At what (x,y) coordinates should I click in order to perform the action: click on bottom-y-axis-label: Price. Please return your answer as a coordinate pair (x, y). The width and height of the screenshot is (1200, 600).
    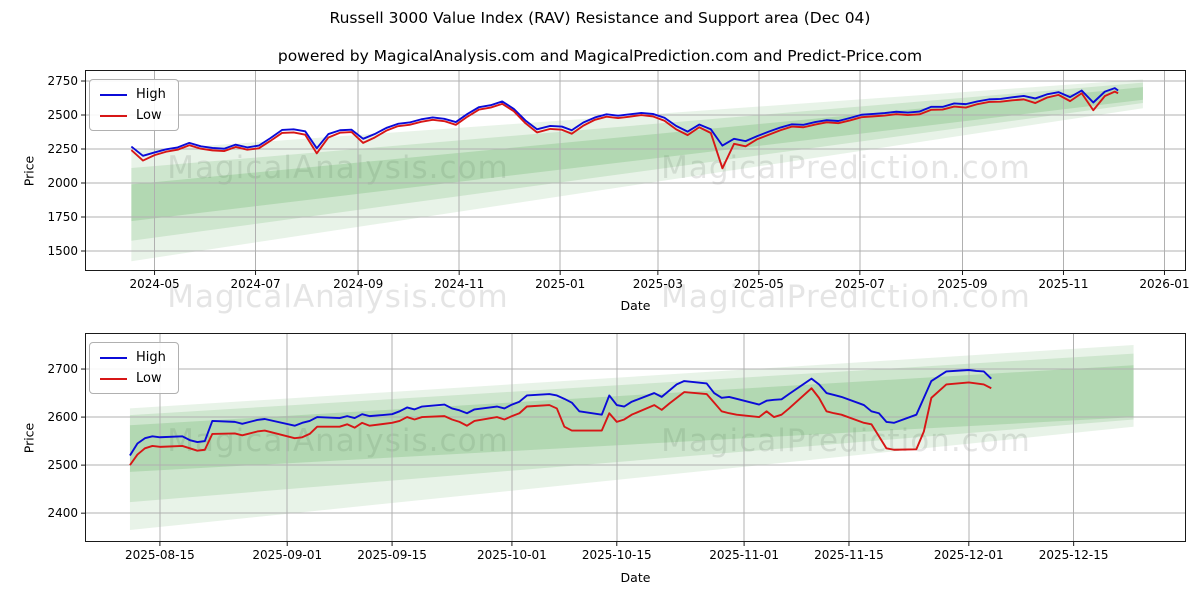
    Looking at the image, I should click on (29, 437).